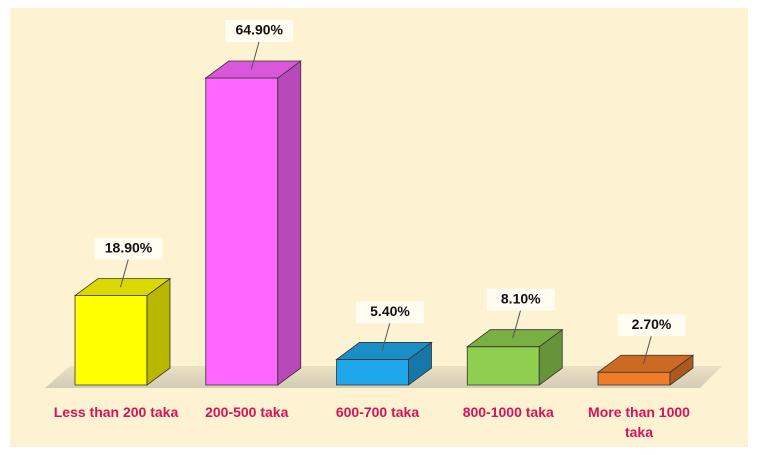 The width and height of the screenshot is (758, 455). I want to click on x-tick-label: 800-1000 taka, so click(508, 412).